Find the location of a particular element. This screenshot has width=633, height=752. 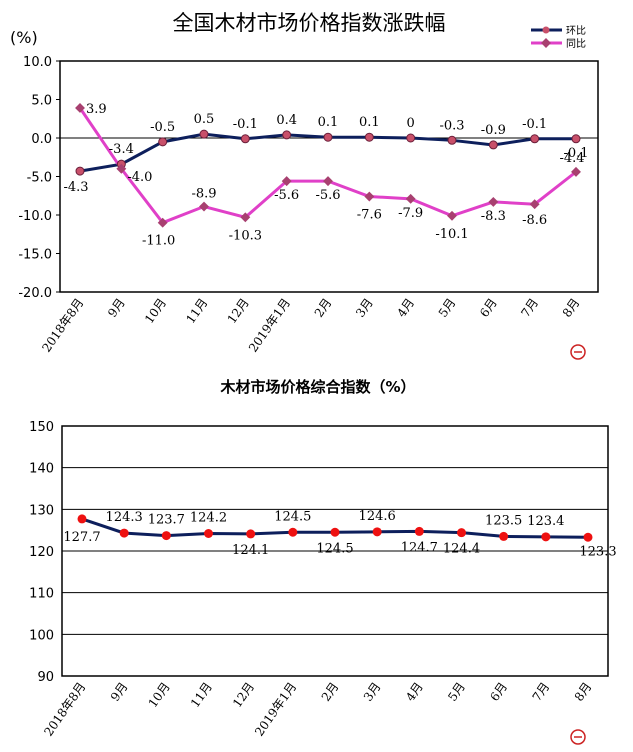

chart1-series-1-data-label: -3.4 is located at coordinates (121, 149).